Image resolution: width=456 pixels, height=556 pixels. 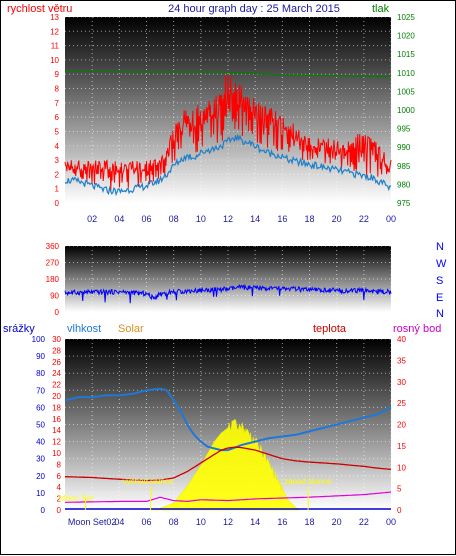 What do you see at coordinates (84, 329) in the screenshot?
I see `legend-humidity: vlhkost` at bounding box center [84, 329].